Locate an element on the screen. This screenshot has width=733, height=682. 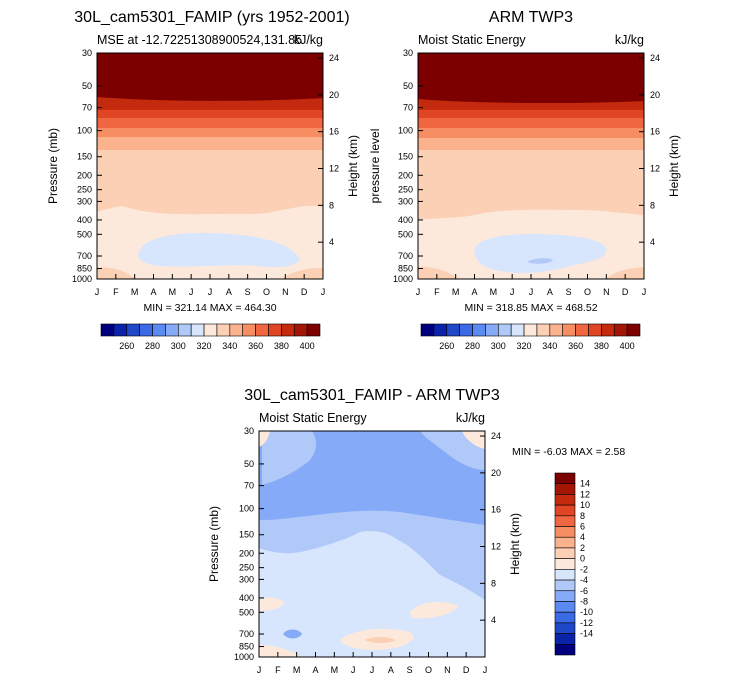
y-tick-label: 100 is located at coordinates (405, 131).